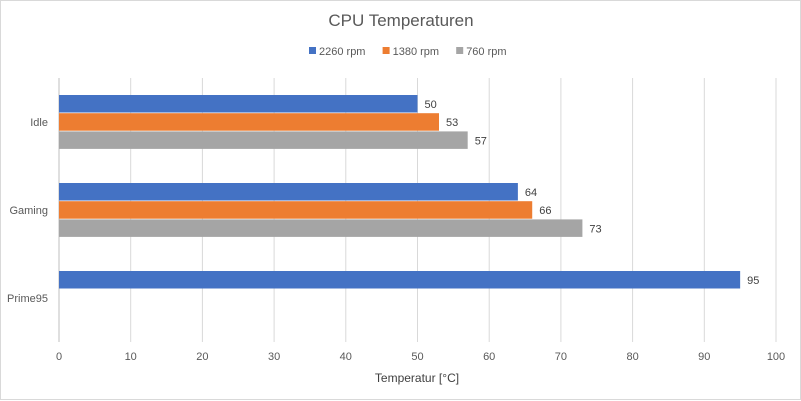 The image size is (801, 401). Describe the element at coordinates (489, 357) in the screenshot. I see `x-tick-label: 60` at that location.